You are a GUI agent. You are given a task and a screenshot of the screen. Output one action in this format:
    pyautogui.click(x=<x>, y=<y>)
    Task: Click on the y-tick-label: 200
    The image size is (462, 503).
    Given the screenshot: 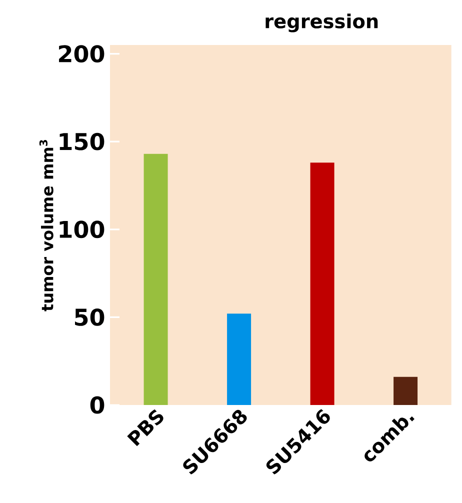 What is the action you would take?
    pyautogui.click(x=81, y=54)
    